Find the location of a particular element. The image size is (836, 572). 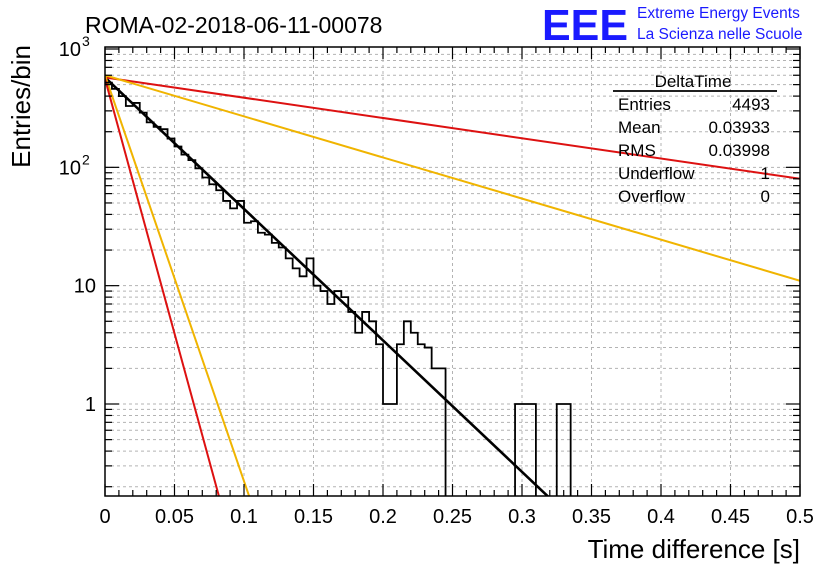

y-tick-label: 1 is located at coordinates (90, 405).